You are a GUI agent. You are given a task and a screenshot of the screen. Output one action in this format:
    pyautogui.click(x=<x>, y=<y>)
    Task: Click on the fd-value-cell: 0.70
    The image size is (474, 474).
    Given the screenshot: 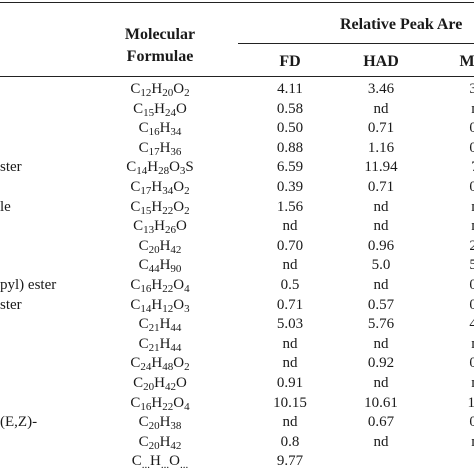 What is the action you would take?
    pyautogui.click(x=290, y=245)
    